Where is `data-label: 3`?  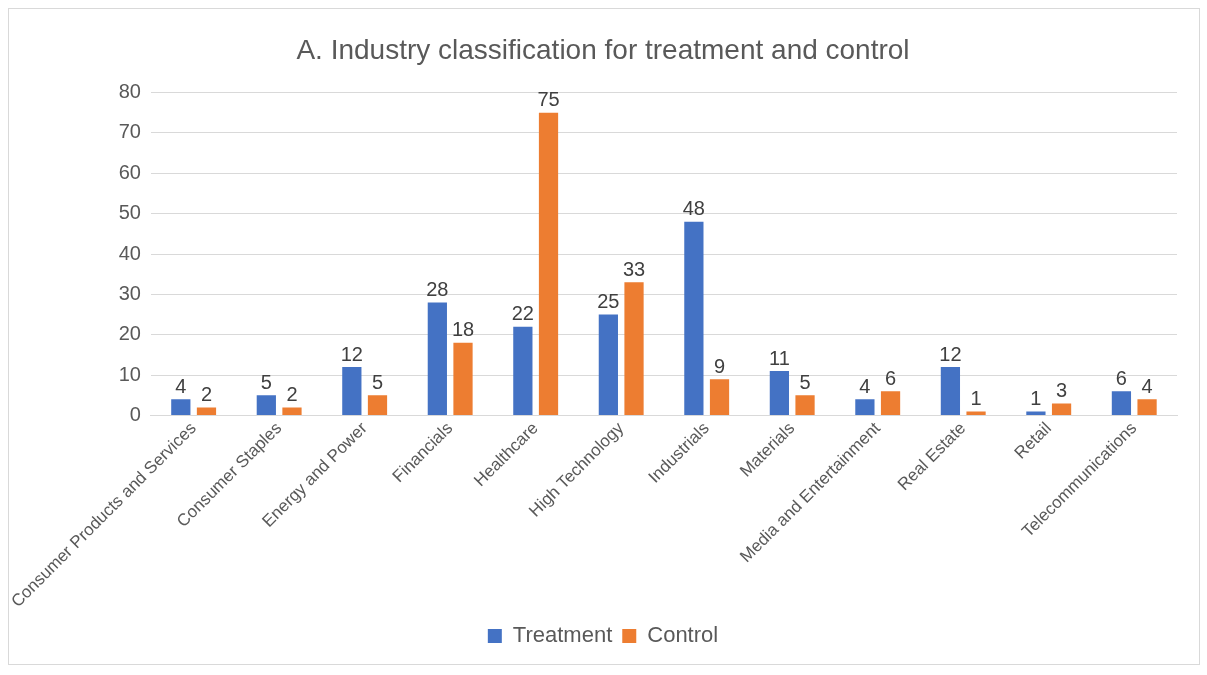 data-label: 3 is located at coordinates (1062, 389).